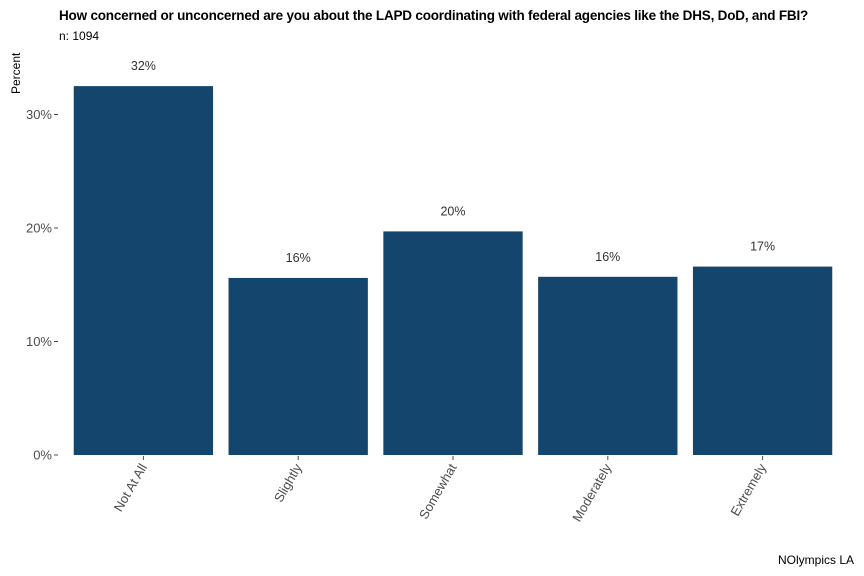 Image resolution: width=864 pixels, height=576 pixels. I want to click on y-tick-label: 20%, so click(39, 228).